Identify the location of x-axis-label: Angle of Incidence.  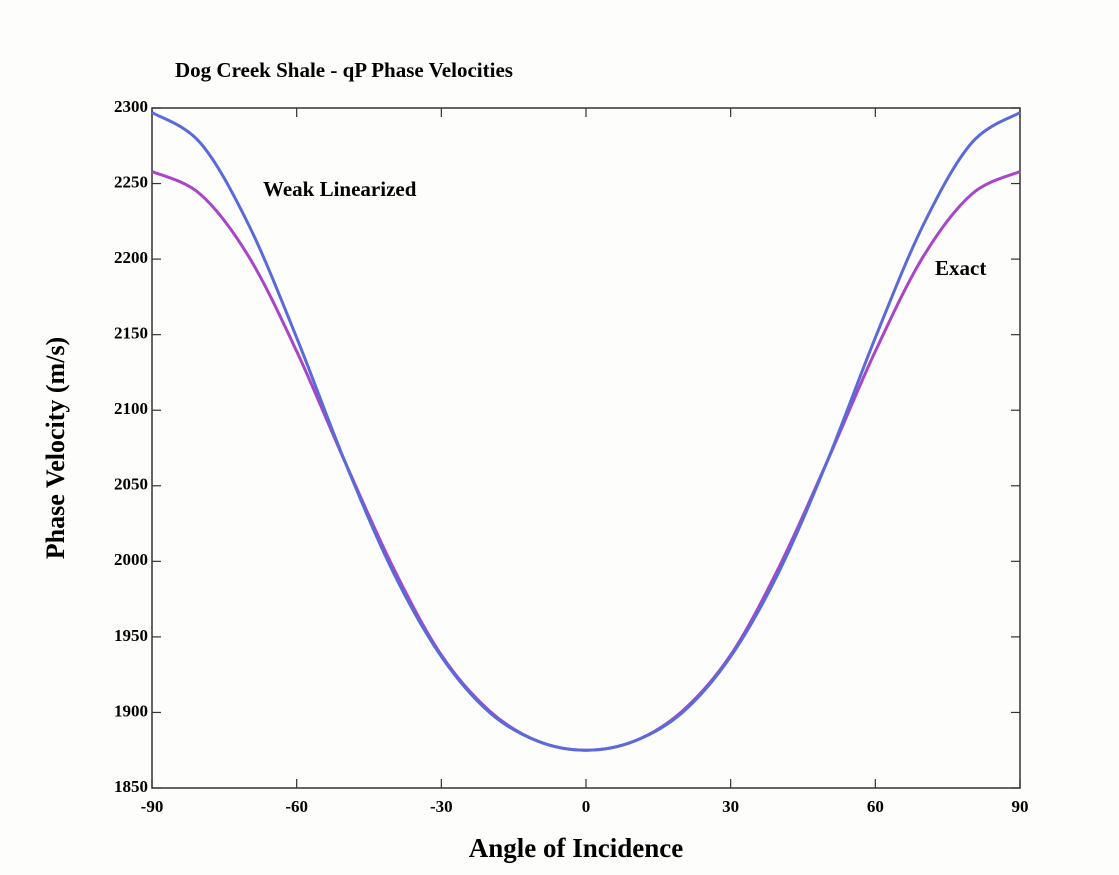
(576, 848).